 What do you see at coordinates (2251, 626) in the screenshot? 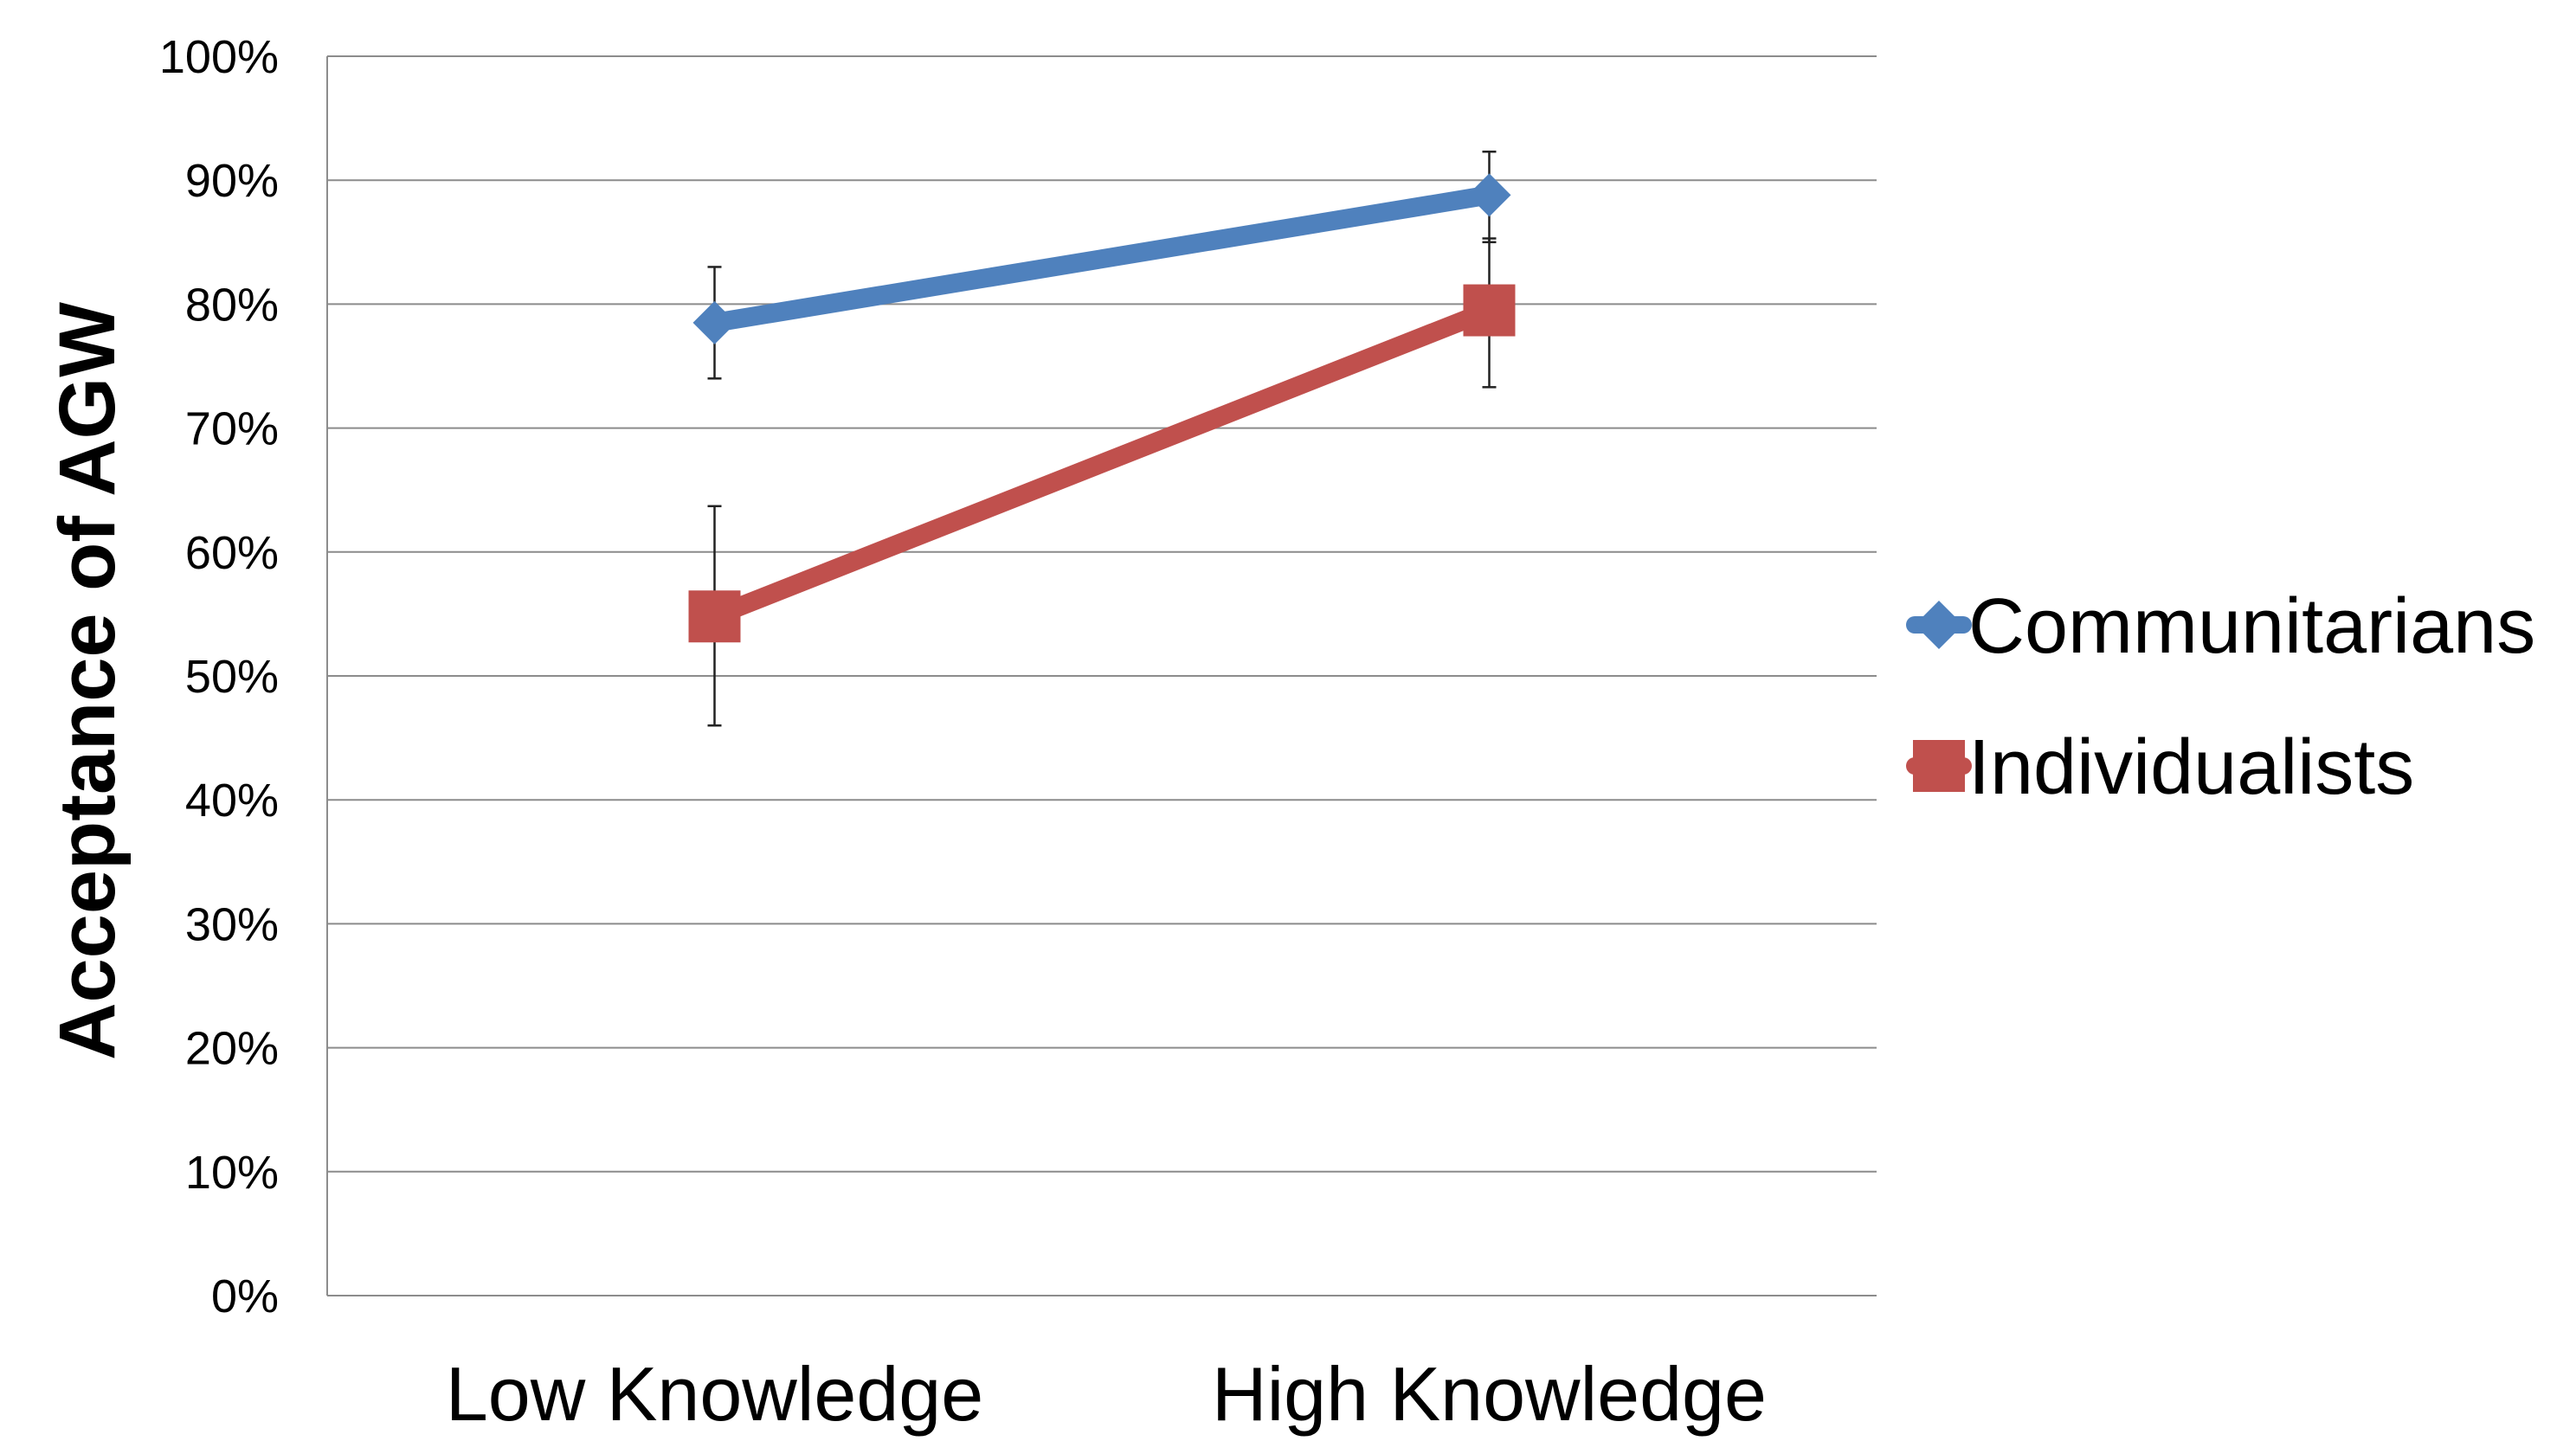
I see `legend-label: Communitarians` at bounding box center [2251, 626].